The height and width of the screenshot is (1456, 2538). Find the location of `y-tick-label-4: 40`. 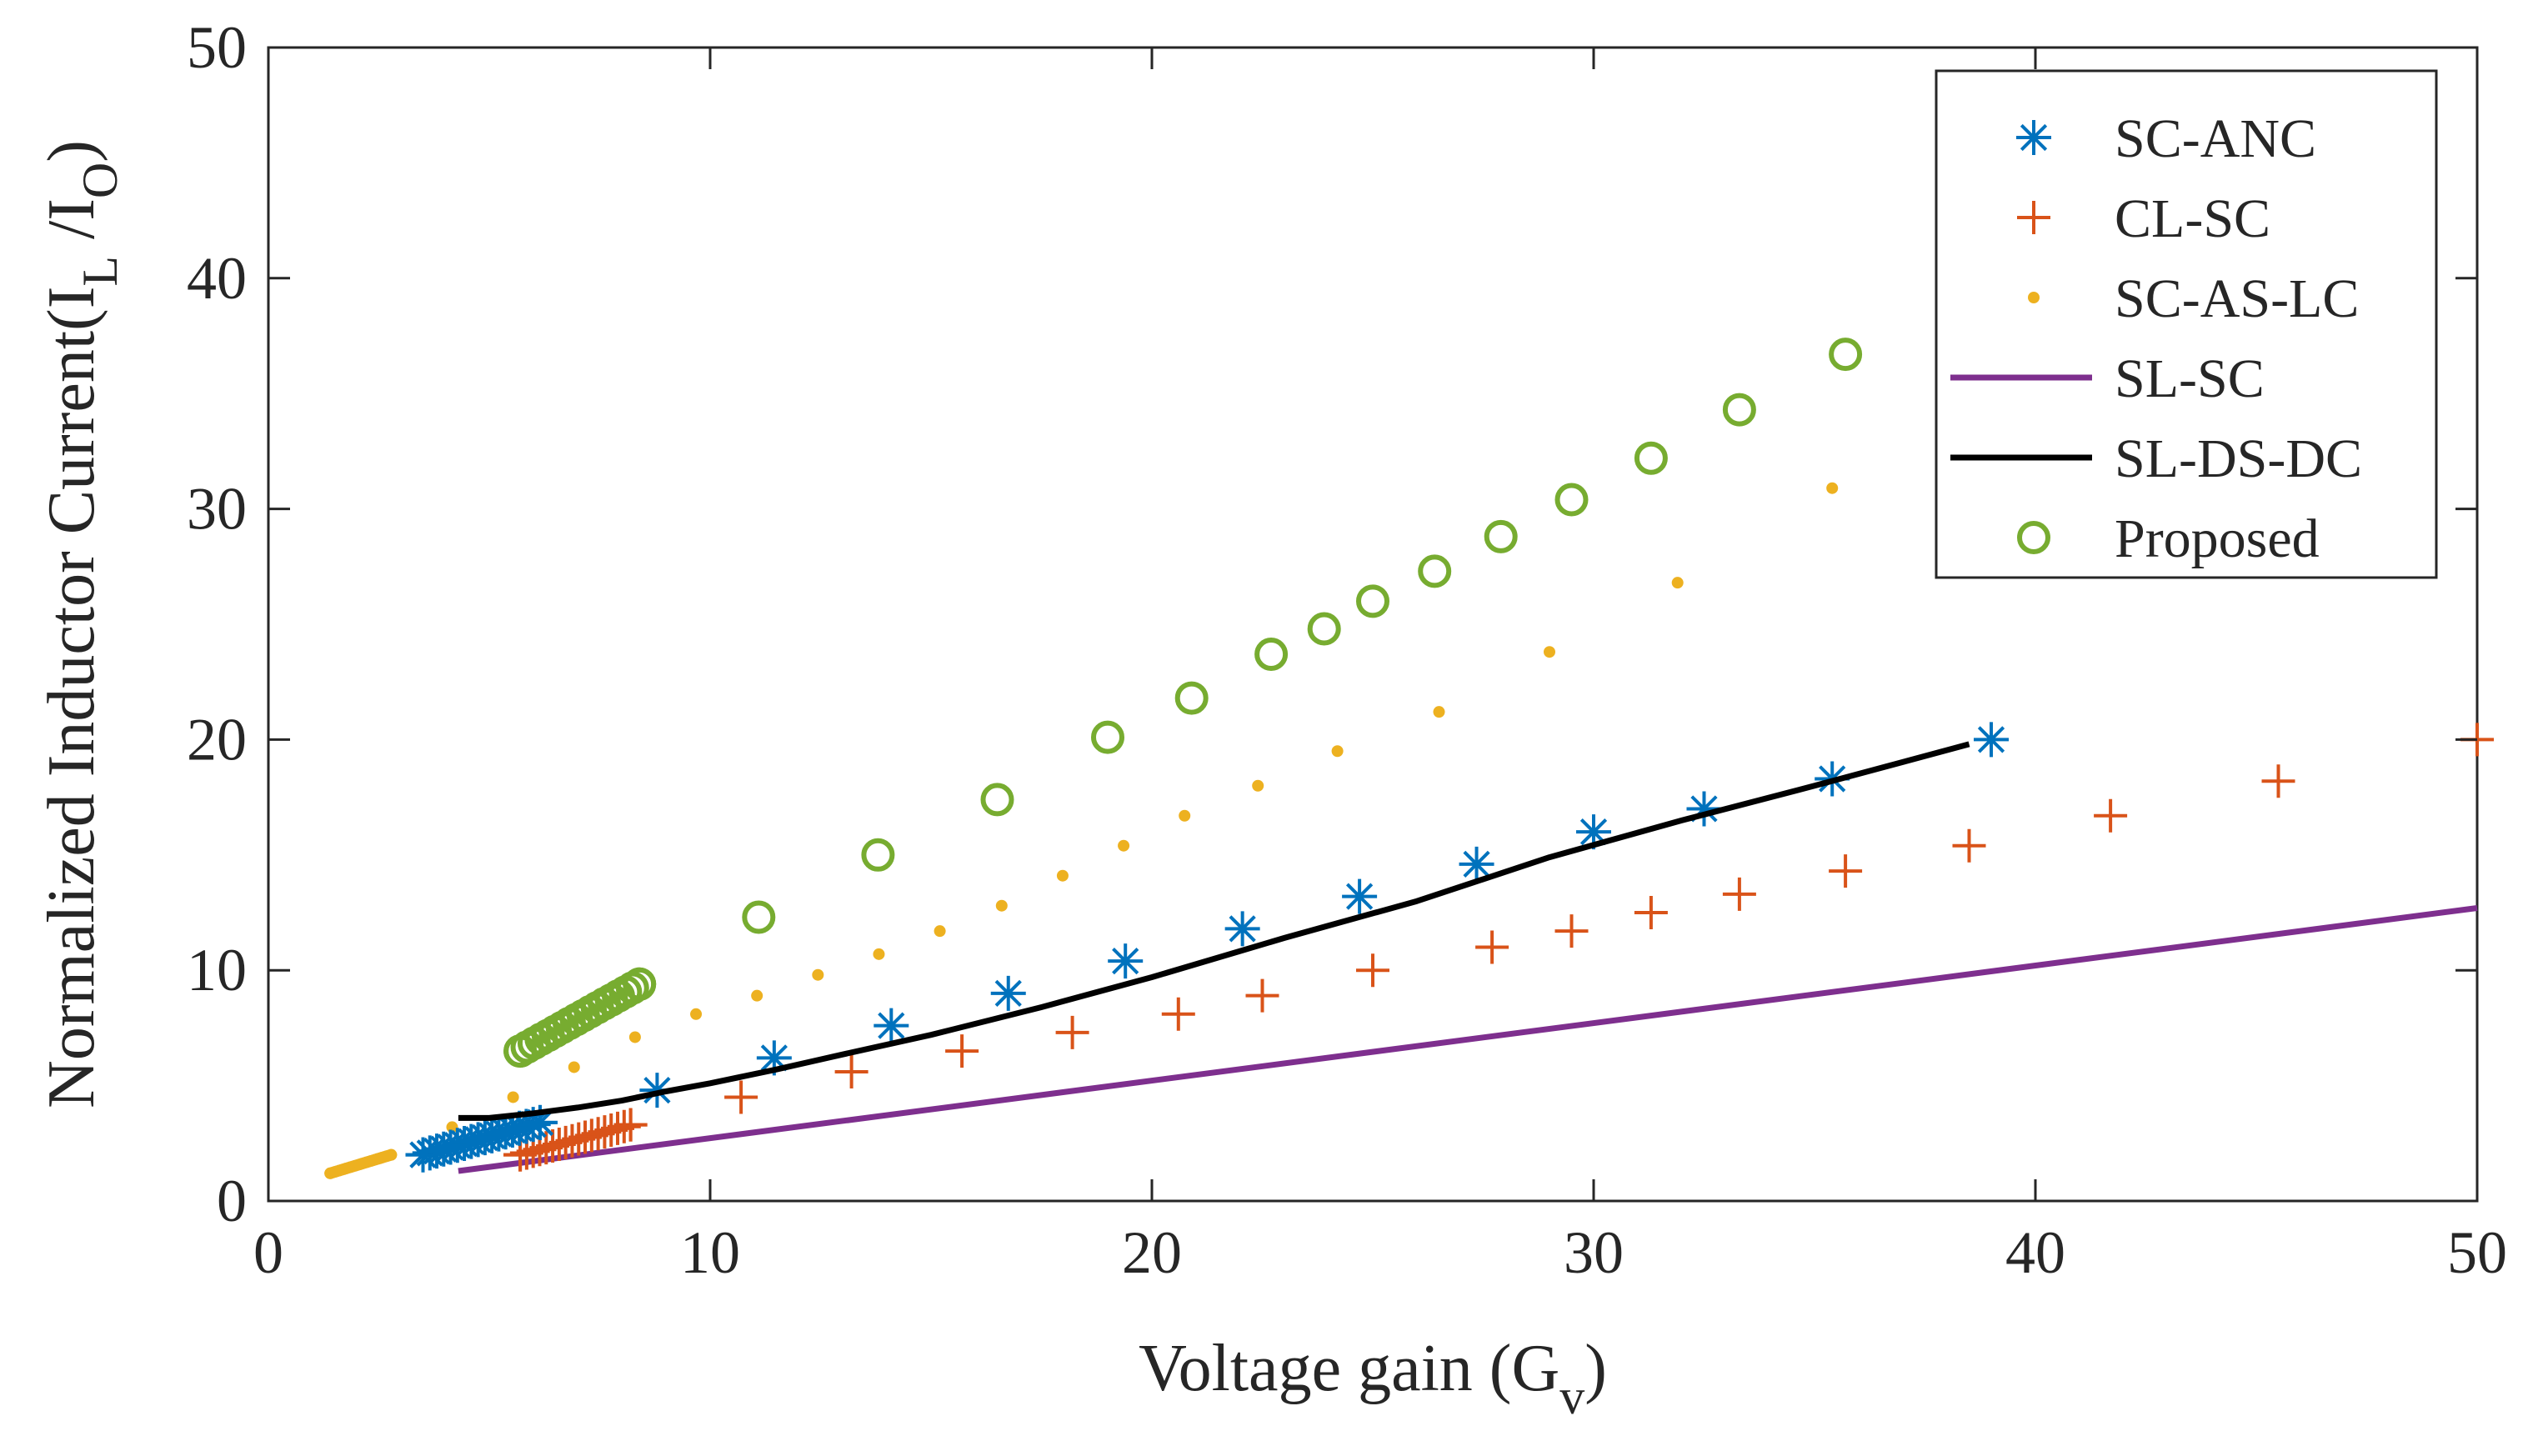

y-tick-label-4: 40 is located at coordinates (217, 278).